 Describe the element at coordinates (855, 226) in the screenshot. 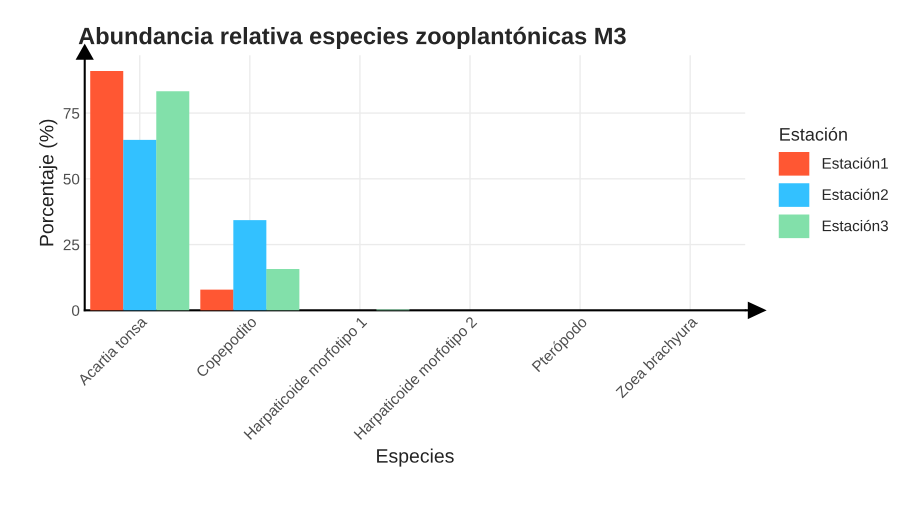

I see `legend-label: Estación3` at that location.